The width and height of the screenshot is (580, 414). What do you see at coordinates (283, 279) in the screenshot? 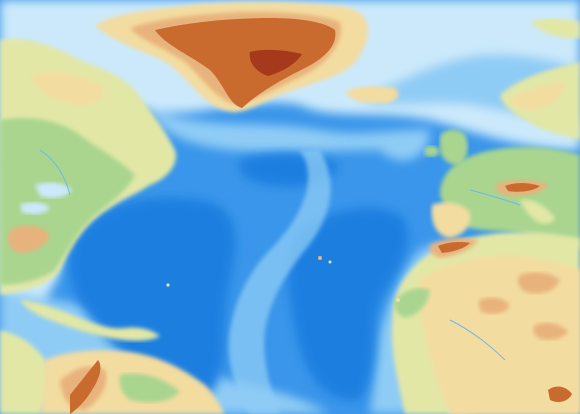
I see `atlantic-islands` at bounding box center [283, 279].